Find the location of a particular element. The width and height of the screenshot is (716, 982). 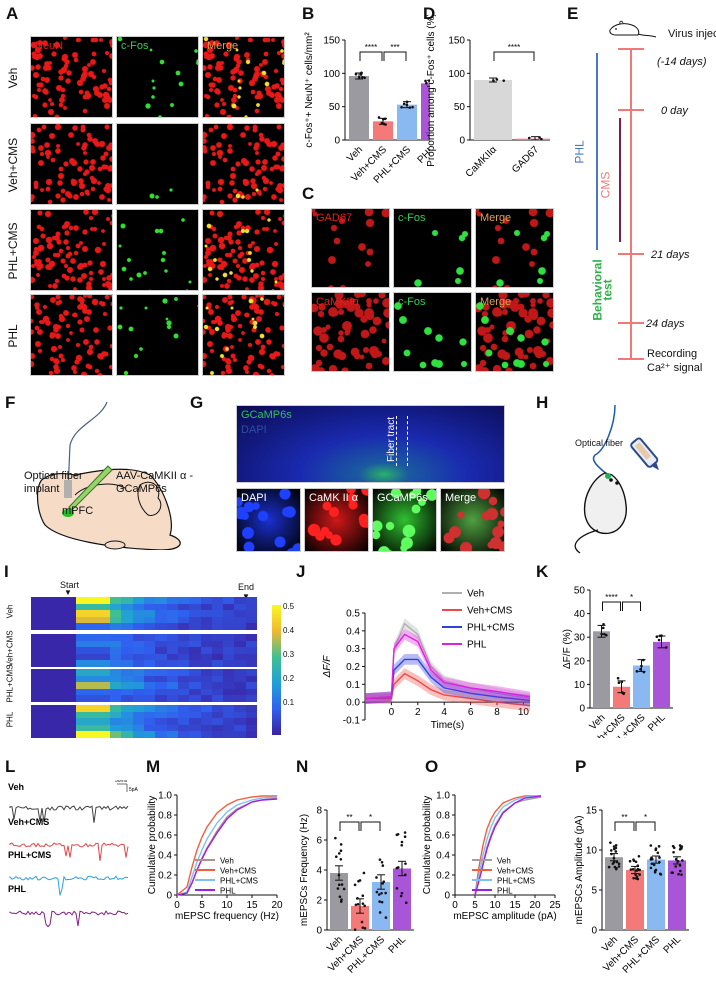

timeline-phl-label: PHL is located at coordinates (579, 152).